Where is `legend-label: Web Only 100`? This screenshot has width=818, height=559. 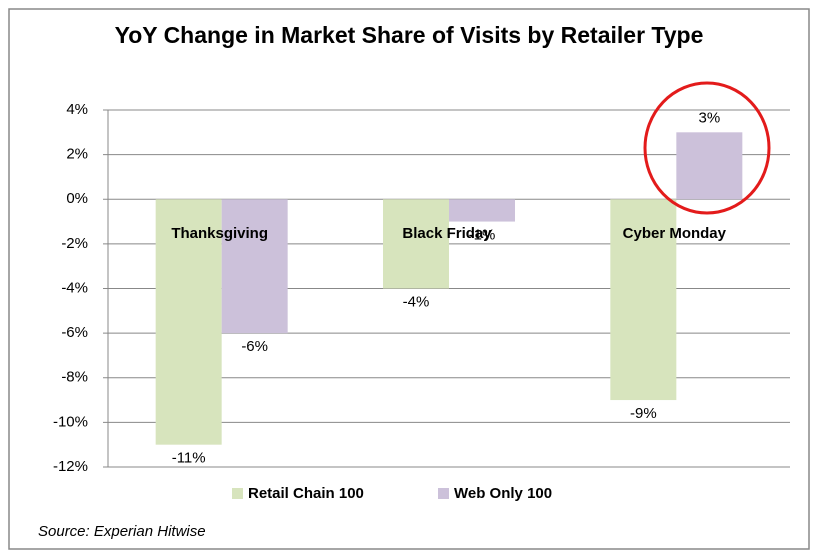
legend-label: Web Only 100 is located at coordinates (503, 493).